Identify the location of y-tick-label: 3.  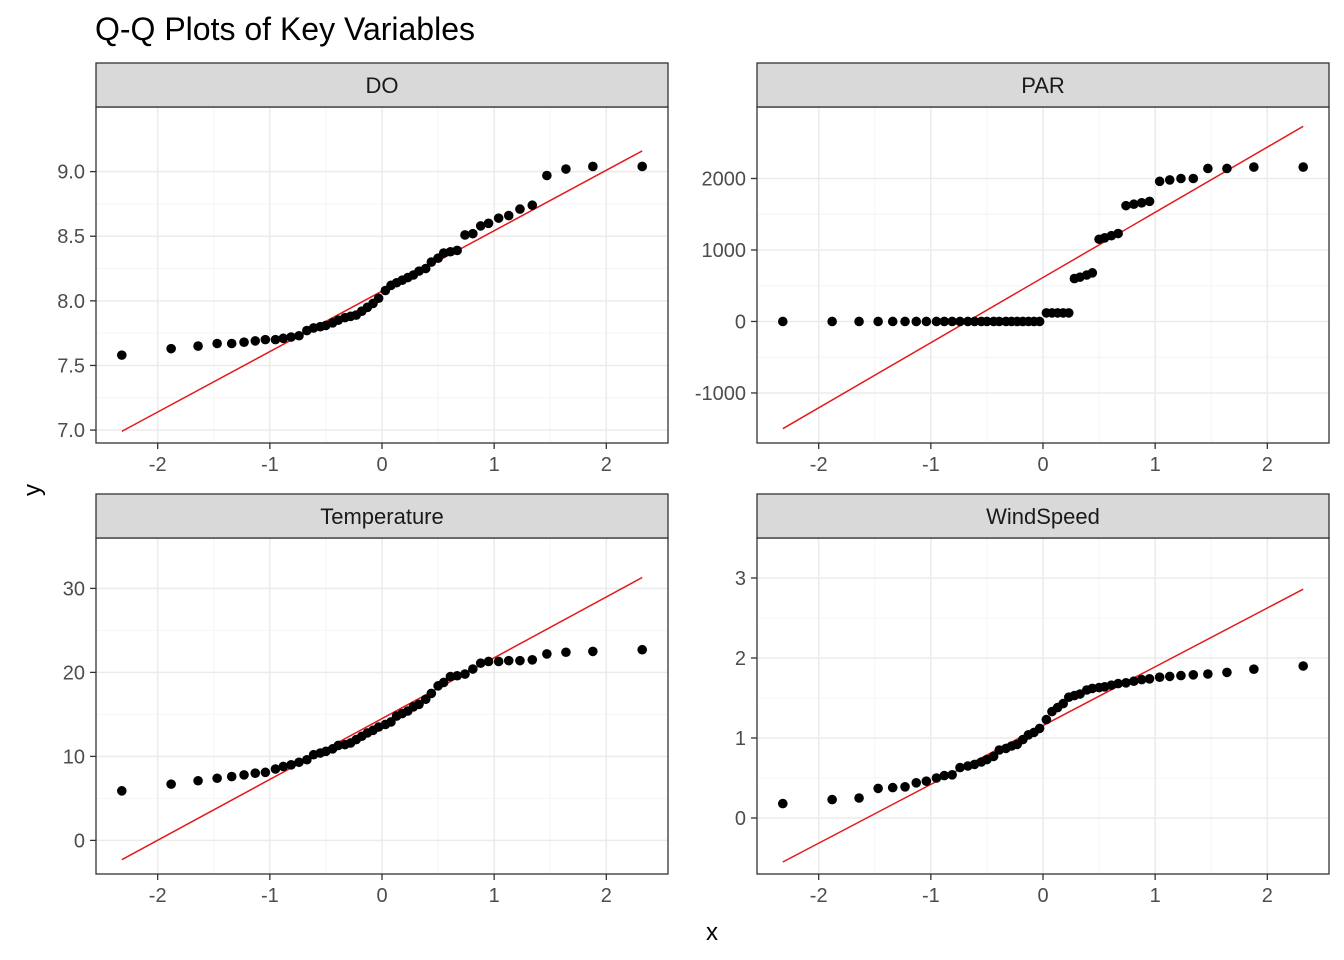
(740, 579).